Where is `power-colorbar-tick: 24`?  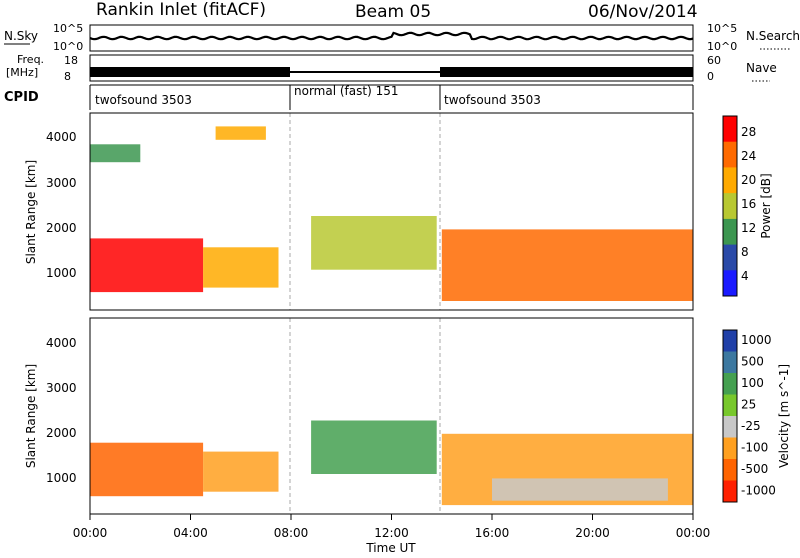 power-colorbar-tick: 24 is located at coordinates (748, 156).